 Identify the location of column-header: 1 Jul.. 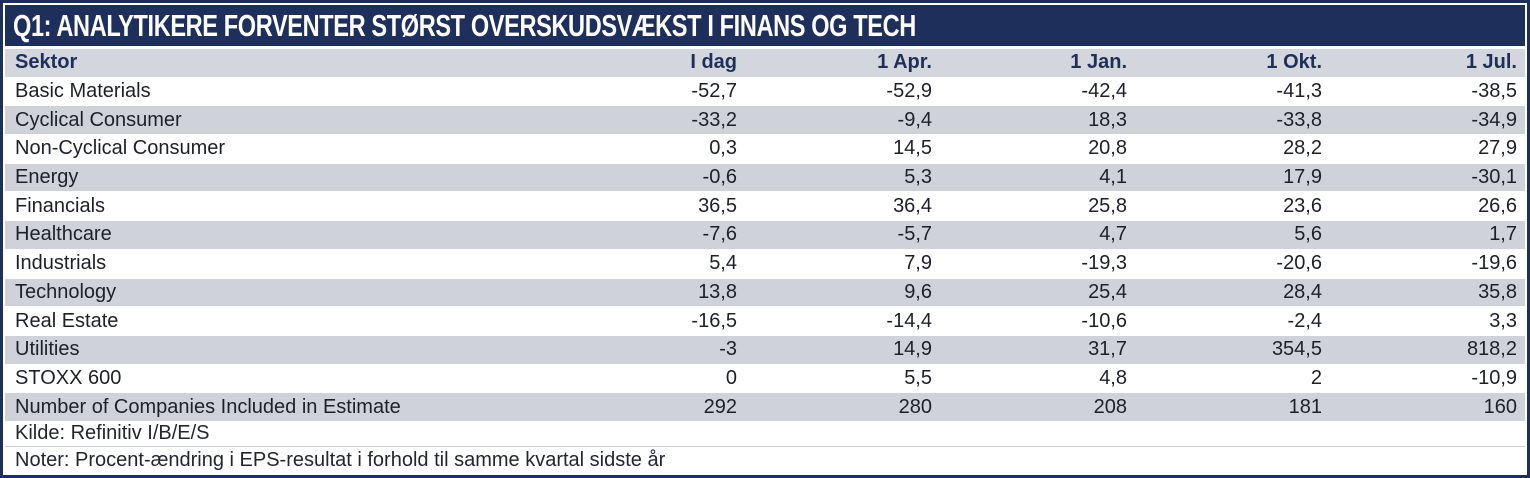
(1427, 63).